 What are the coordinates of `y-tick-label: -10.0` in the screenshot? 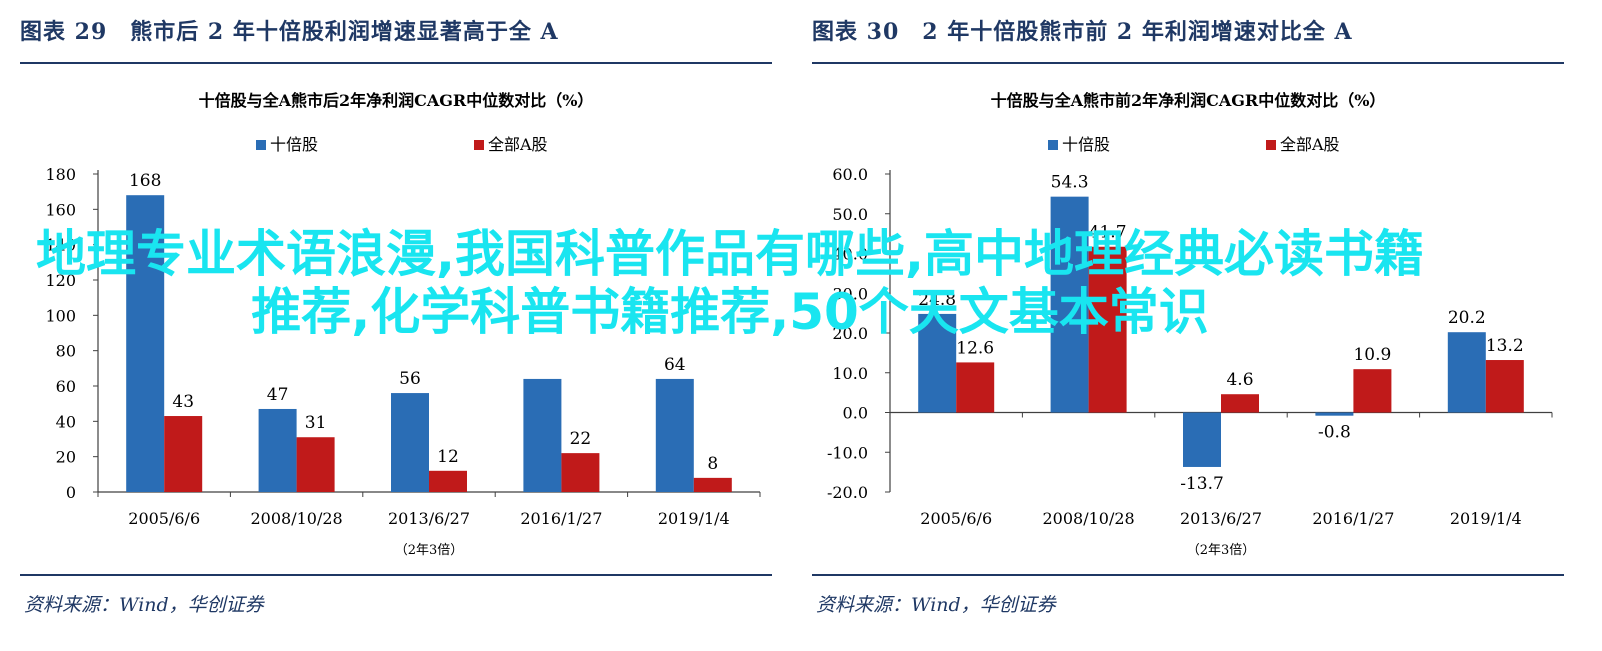 It's located at (847, 452).